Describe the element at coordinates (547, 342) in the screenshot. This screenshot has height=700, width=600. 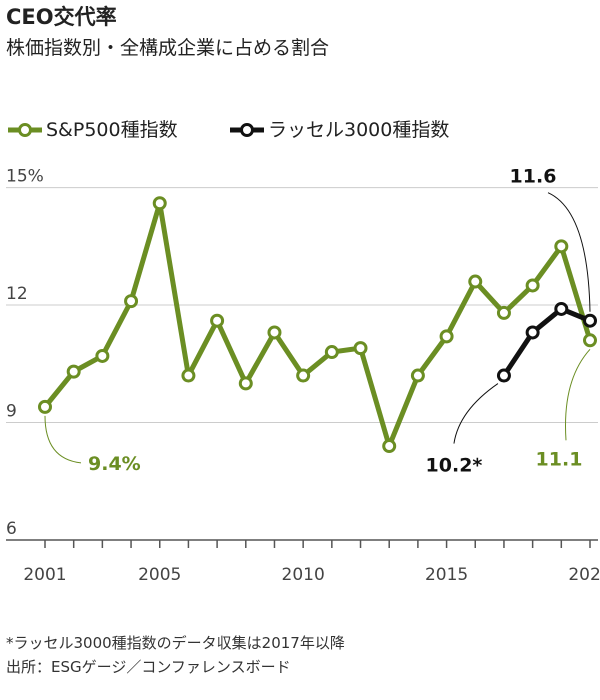
I see `series-line-russell3000` at that location.